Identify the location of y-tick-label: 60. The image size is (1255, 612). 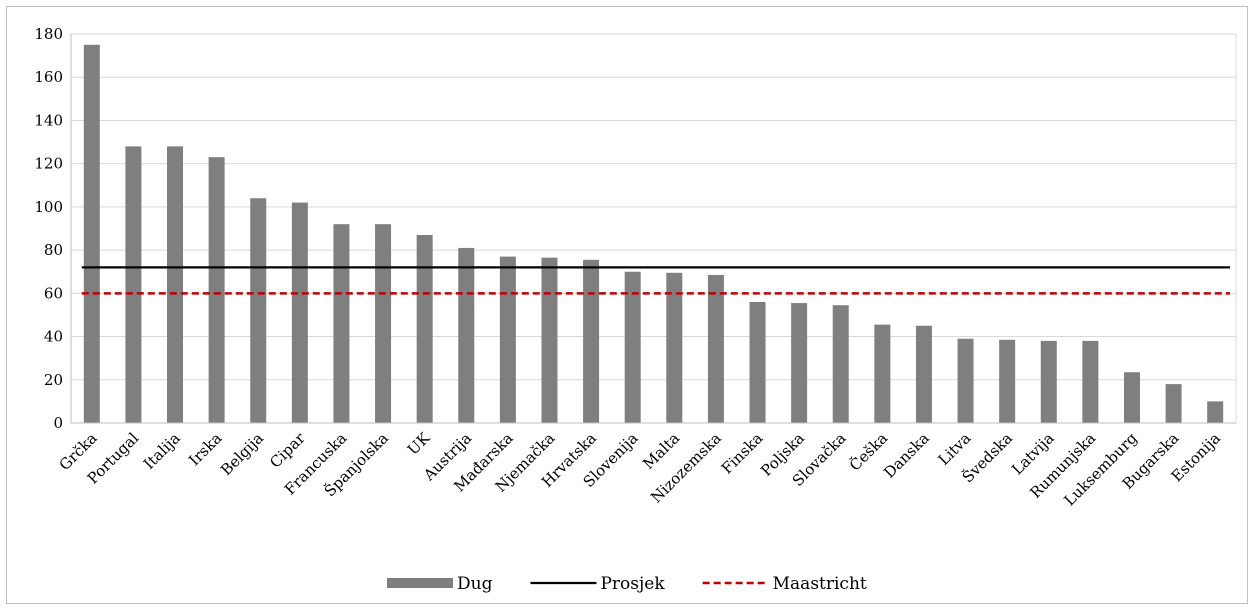
(53, 293).